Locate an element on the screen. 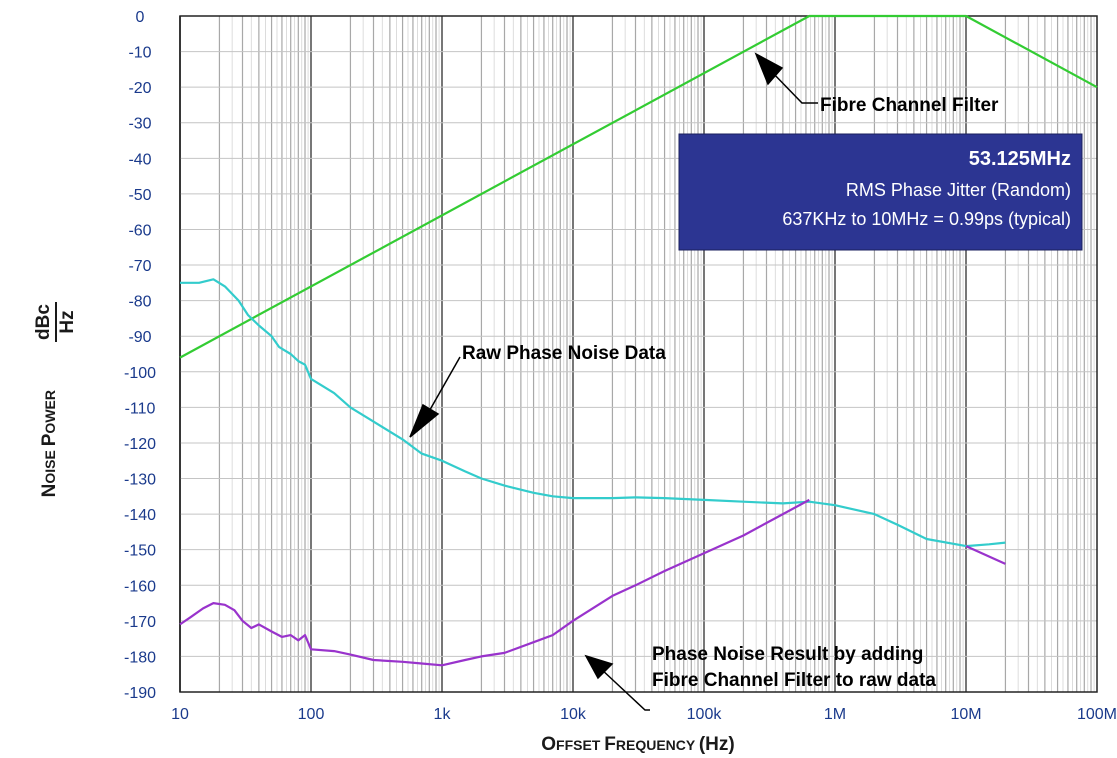 The width and height of the screenshot is (1117, 758). y-title-ower: OWER is located at coordinates (50, 412).